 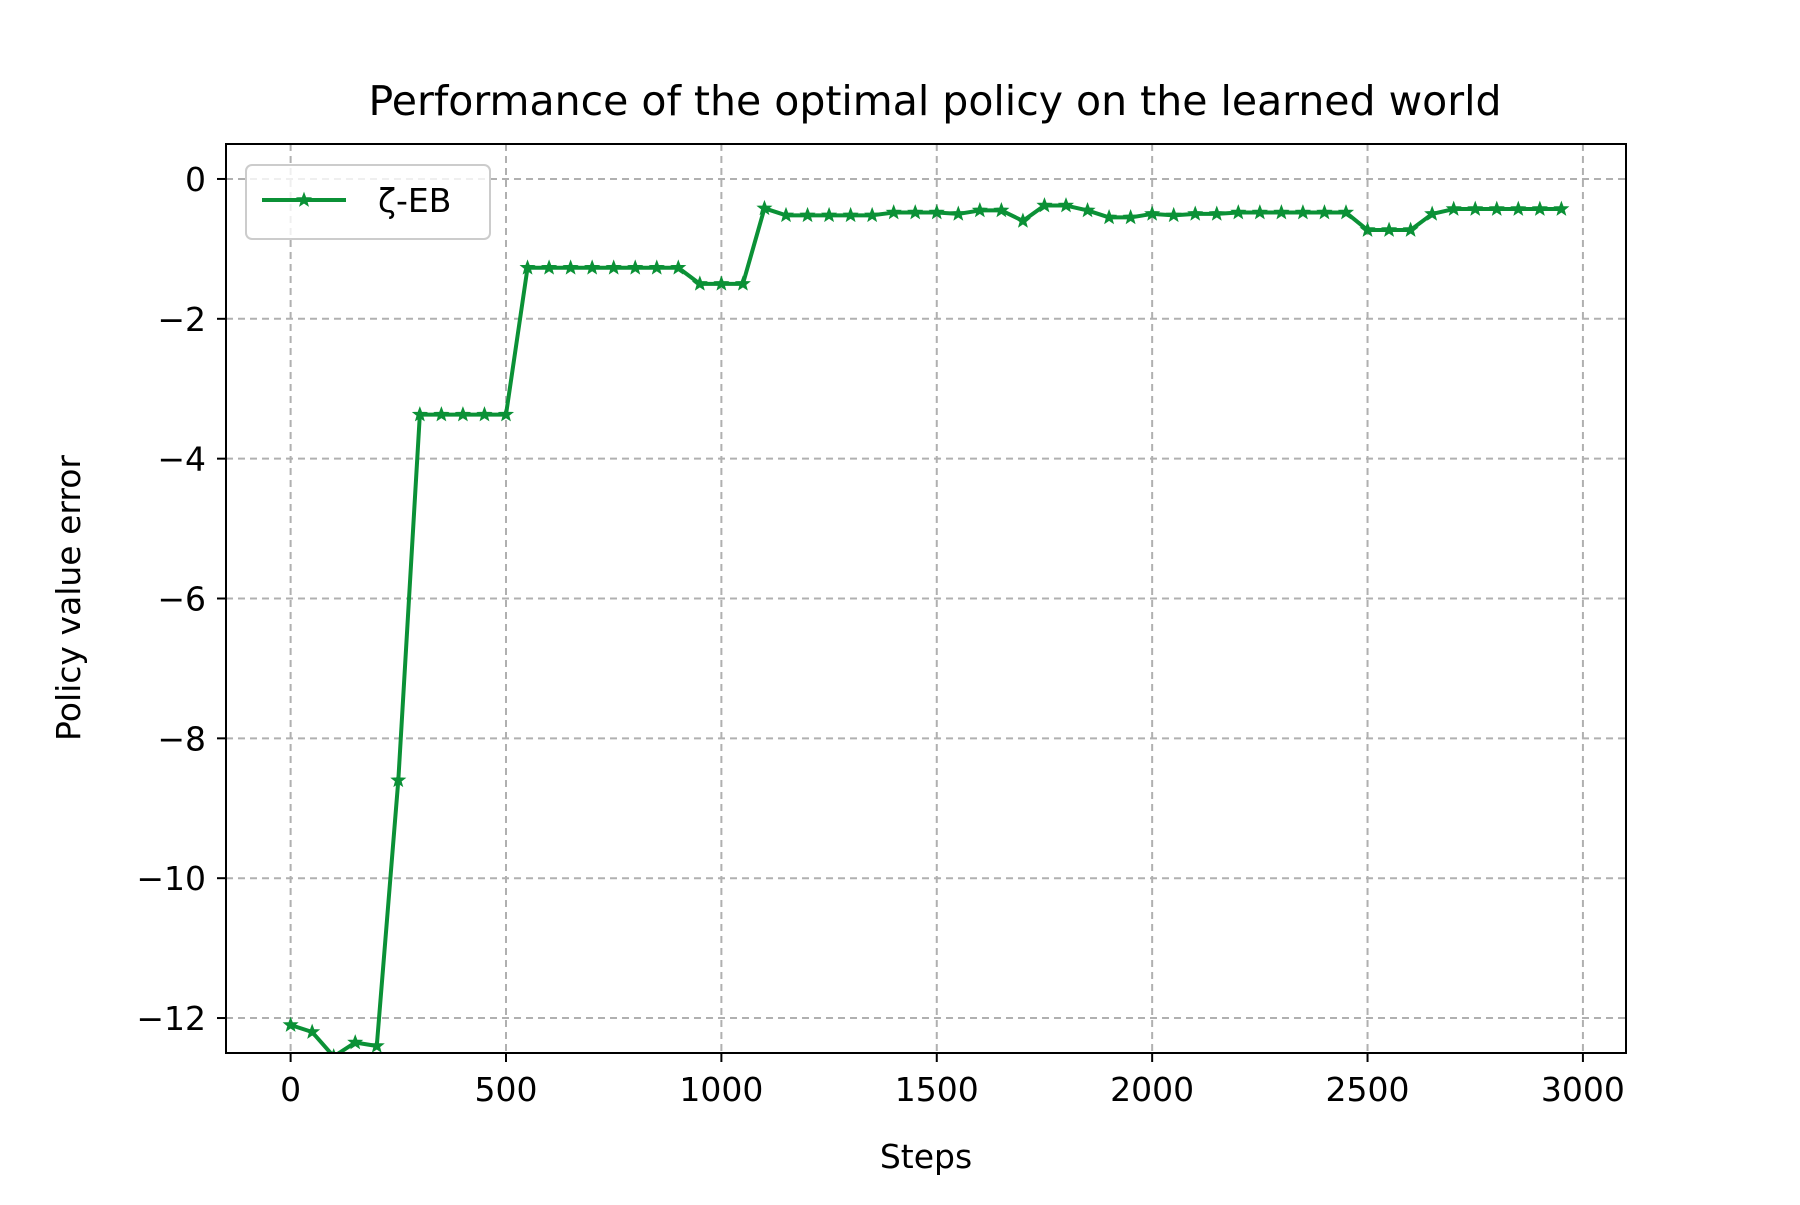 I want to click on y-tick-label: −2, so click(x=181, y=319).